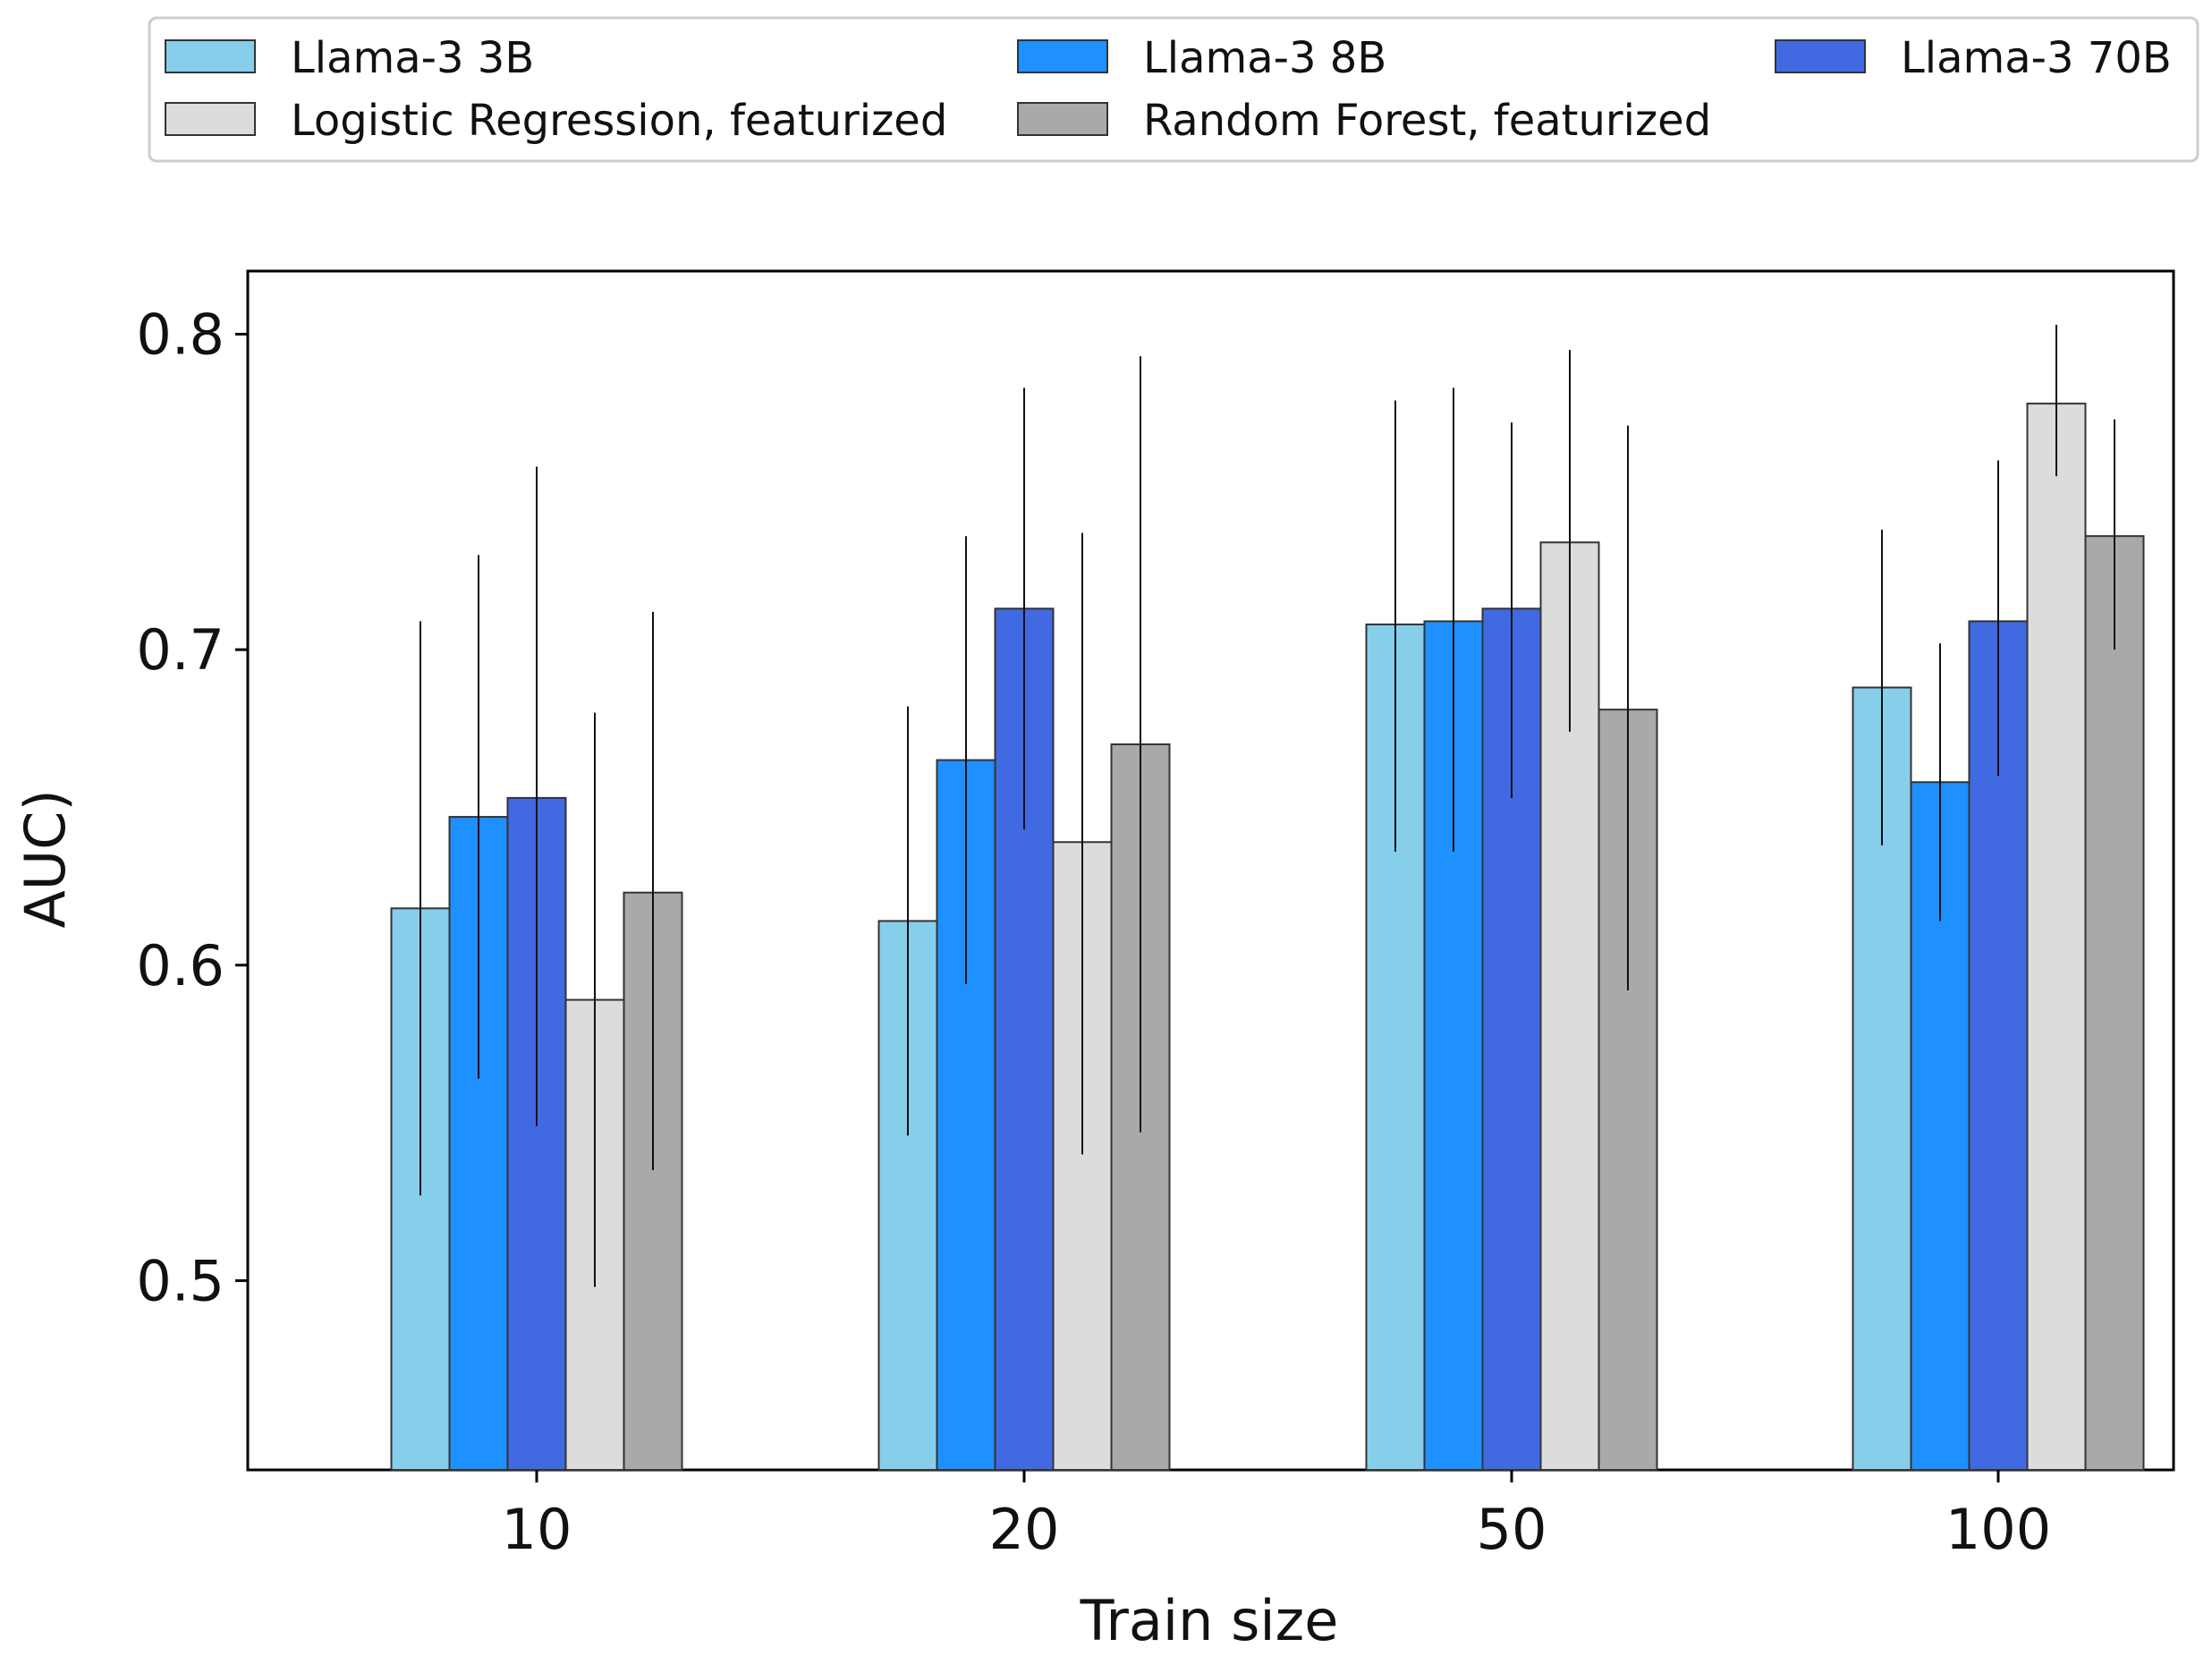  I want to click on x-tick-label: 20, so click(1024, 1529).